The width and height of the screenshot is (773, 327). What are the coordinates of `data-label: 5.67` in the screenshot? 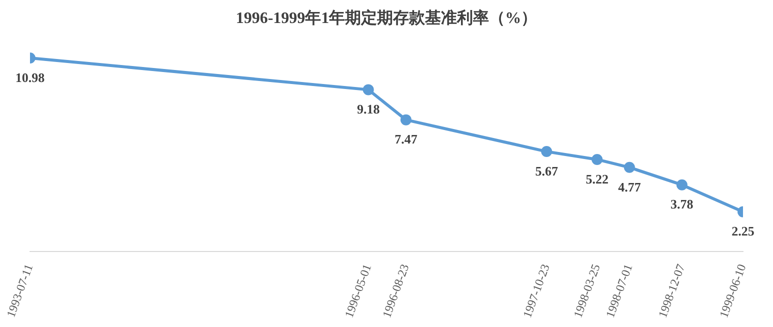 It's located at (546, 170).